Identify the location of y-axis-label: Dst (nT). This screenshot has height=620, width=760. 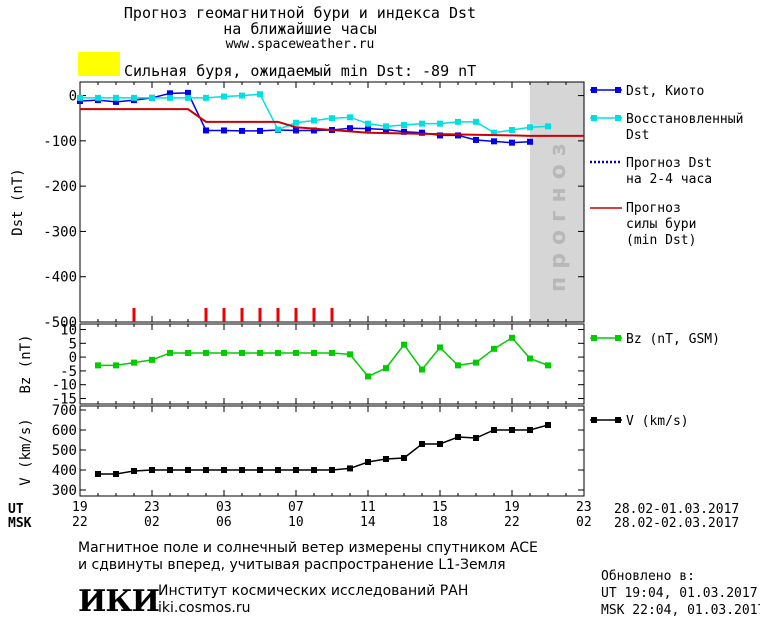
(18, 201).